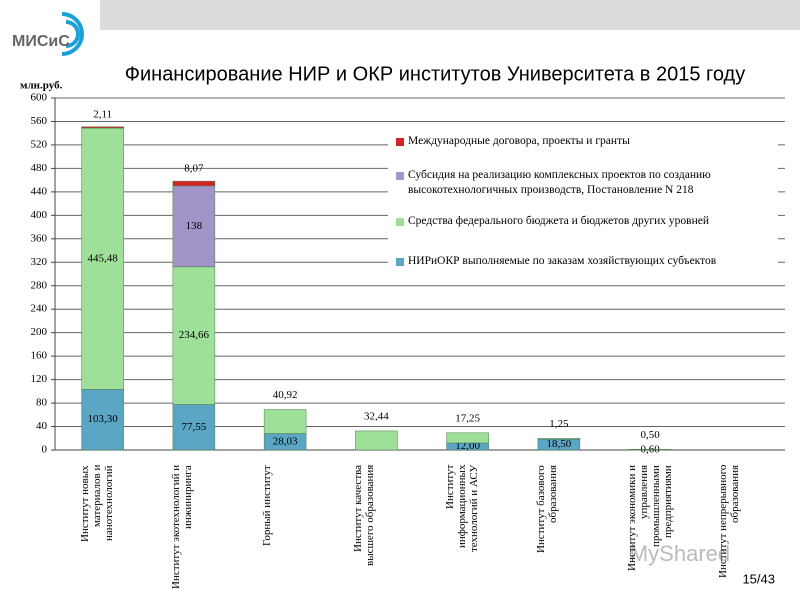 The height and width of the screenshot is (600, 800). What do you see at coordinates (42, 426) in the screenshot?
I see `y-tick-label: 40` at bounding box center [42, 426].